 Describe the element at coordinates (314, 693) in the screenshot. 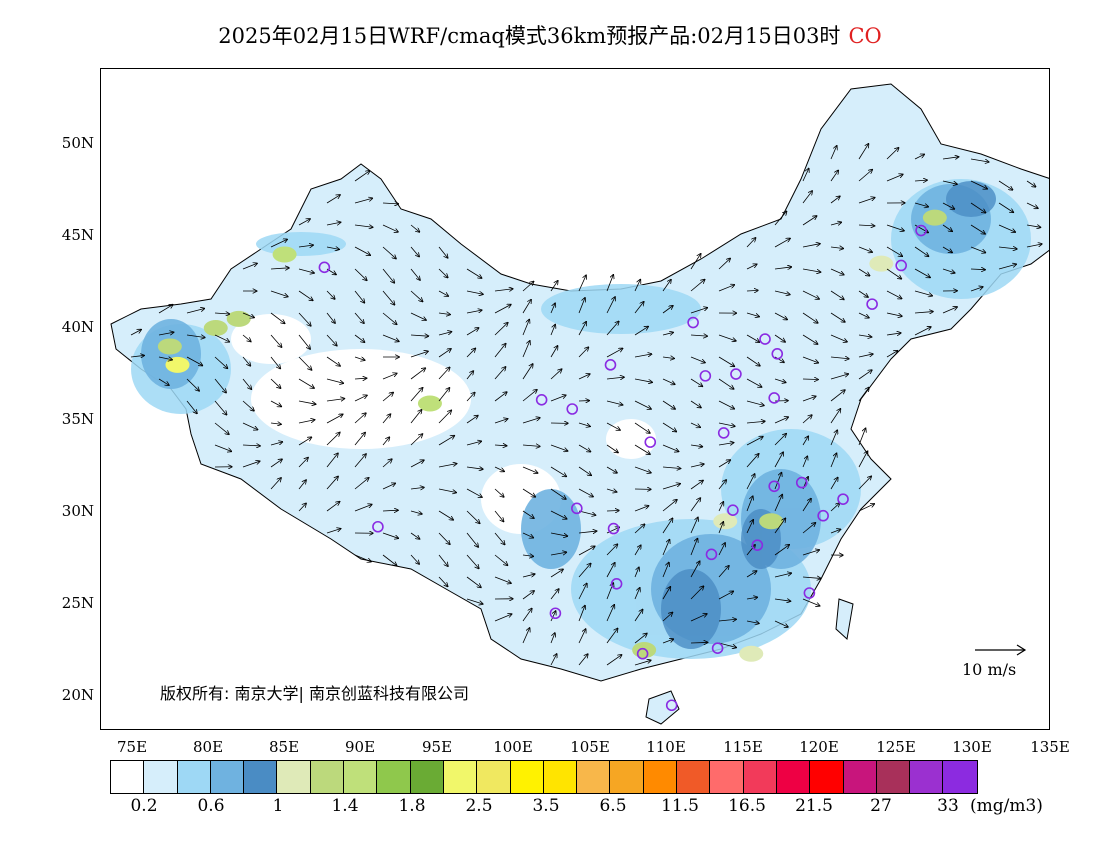

I see `copyright-notice: 版权所有: 南京大学| 南京创蓝科技有限公司` at that location.